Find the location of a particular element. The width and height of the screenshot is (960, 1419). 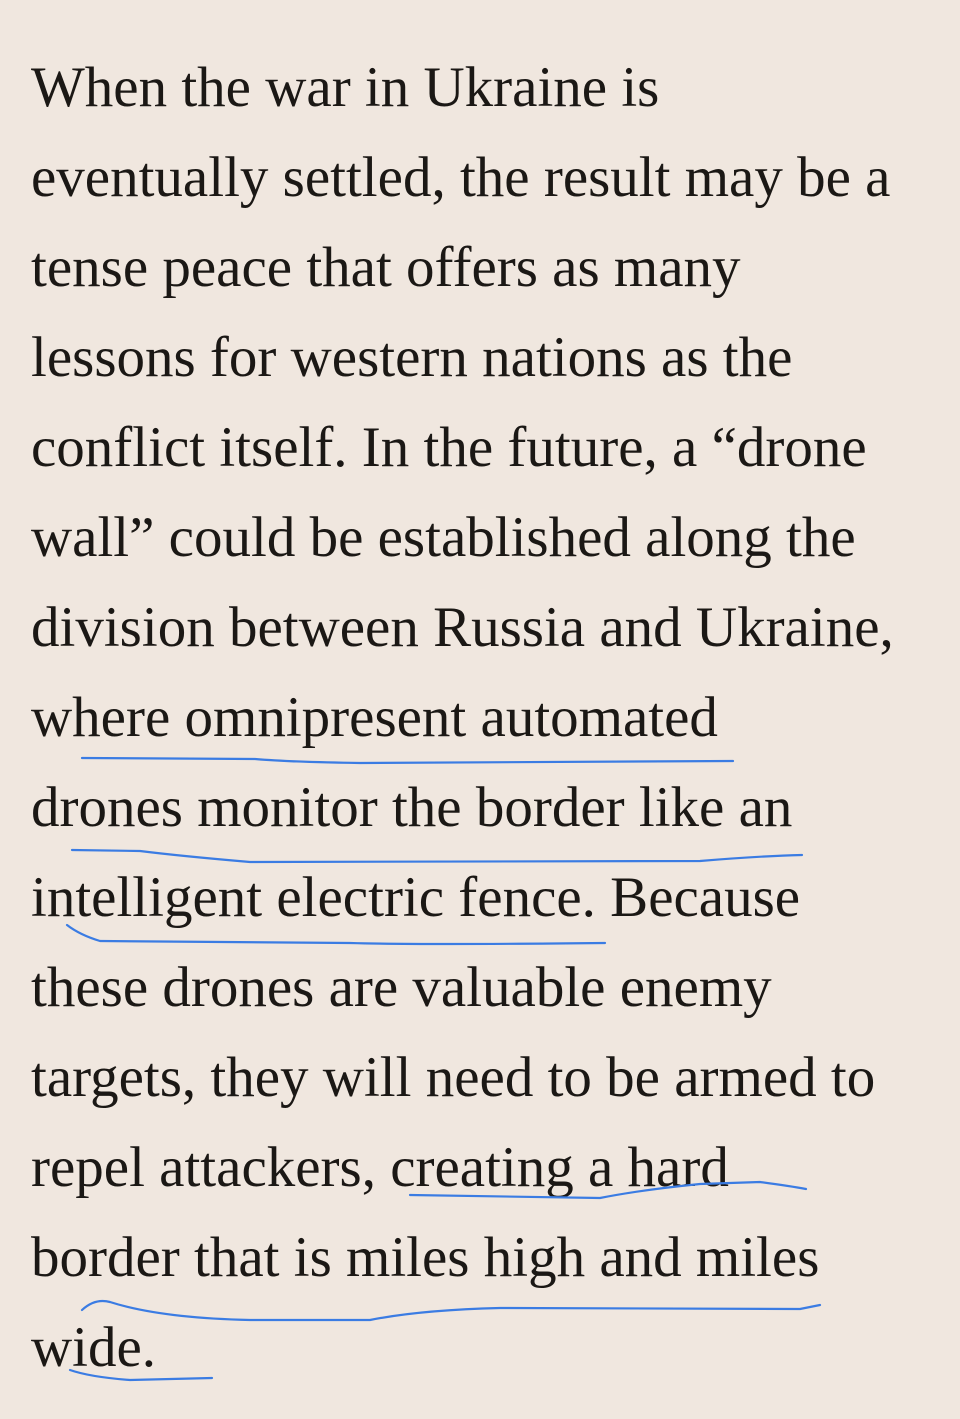

text-line: drones monitor the border like an is located at coordinates (412, 807).